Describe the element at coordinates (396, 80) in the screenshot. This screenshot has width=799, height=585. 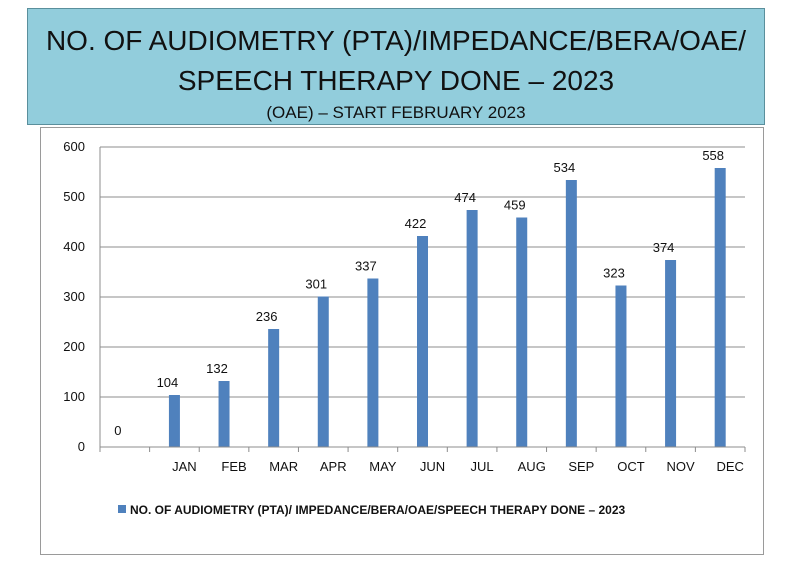
I see `chart-title-line-2: SPEECH THERAPY DONE – 2023` at that location.